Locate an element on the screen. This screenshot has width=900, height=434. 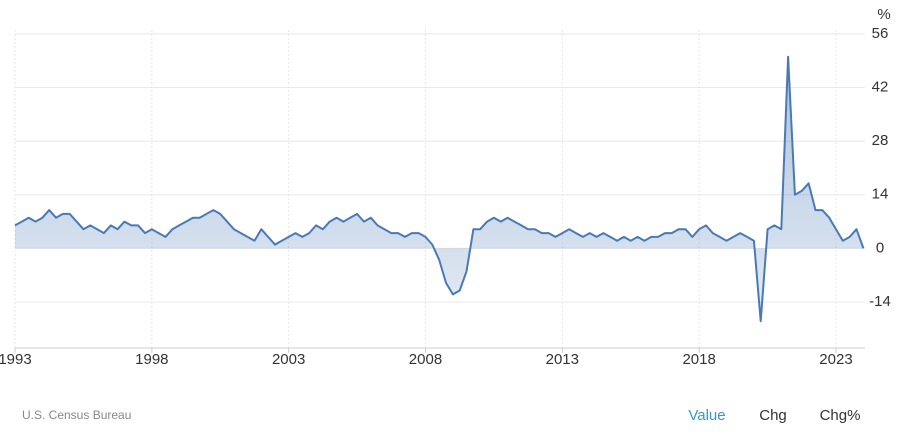
x-tick-label: 2018 is located at coordinates (698, 359).